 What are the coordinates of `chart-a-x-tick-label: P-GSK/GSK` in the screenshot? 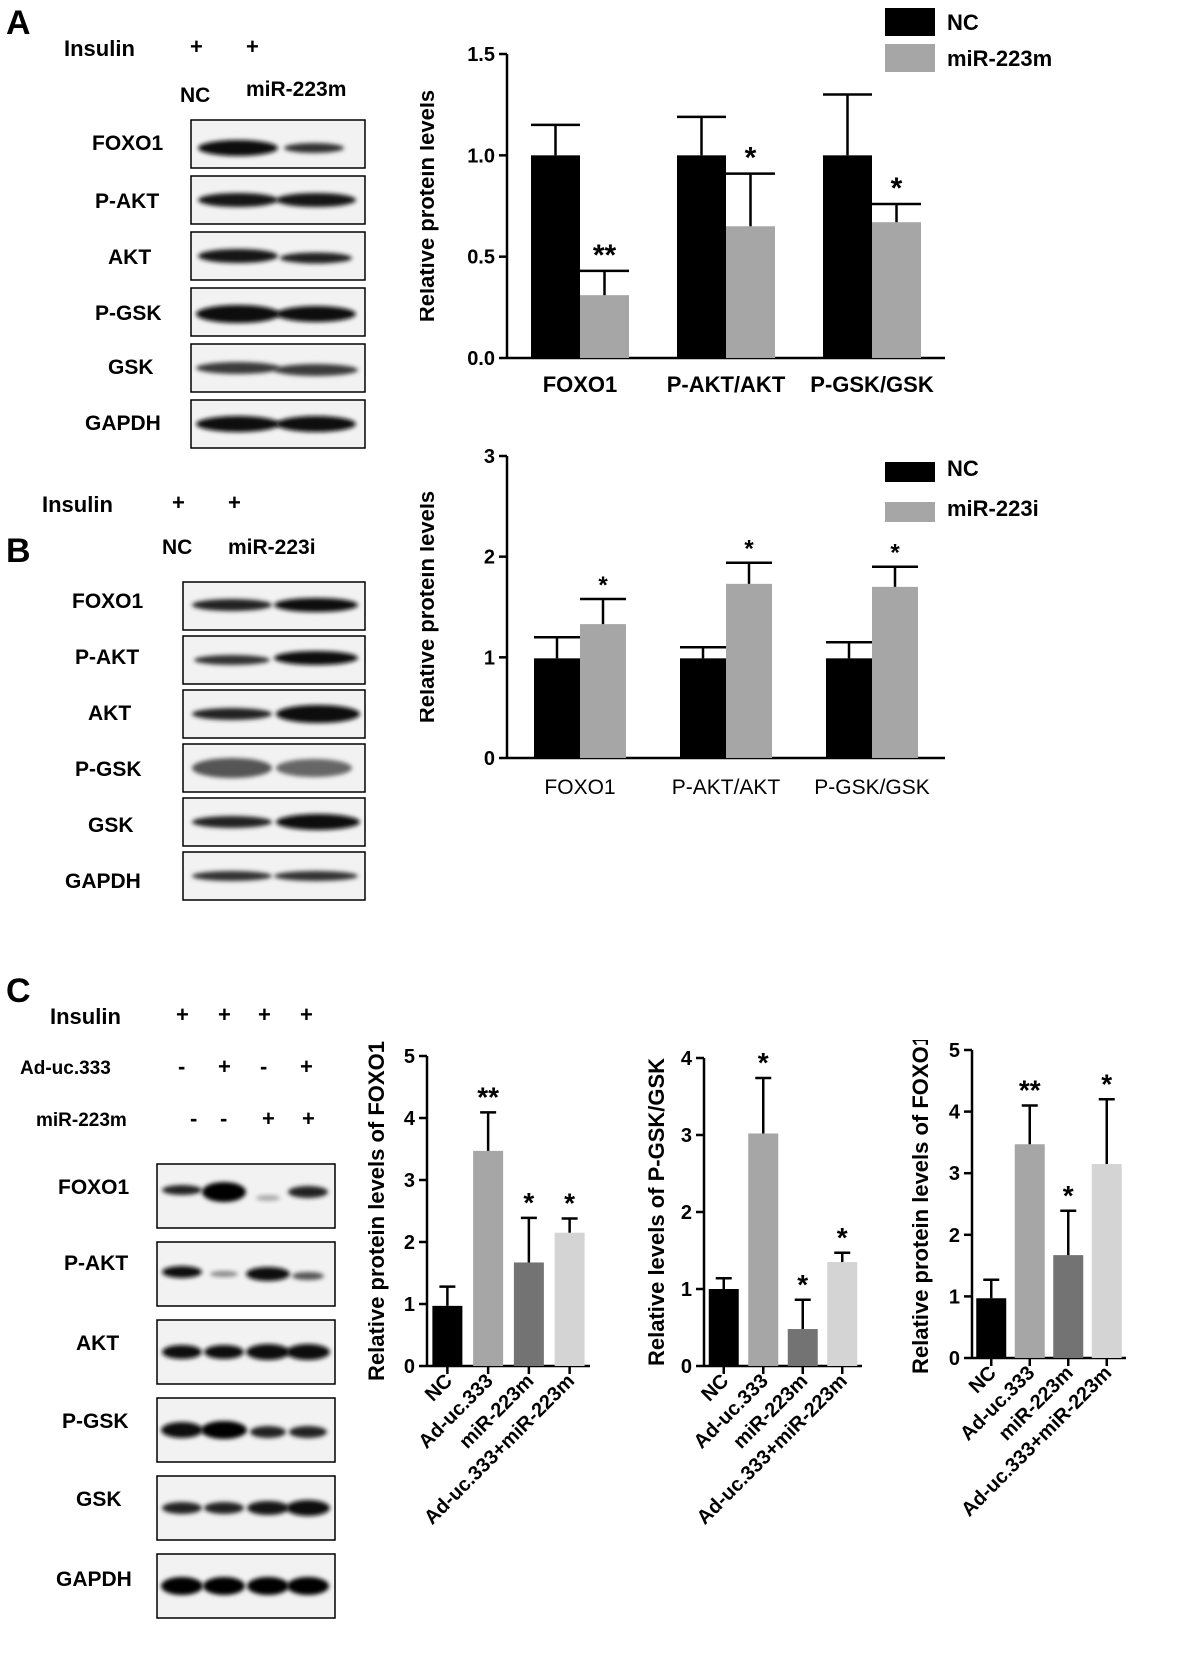 It's located at (872, 384).